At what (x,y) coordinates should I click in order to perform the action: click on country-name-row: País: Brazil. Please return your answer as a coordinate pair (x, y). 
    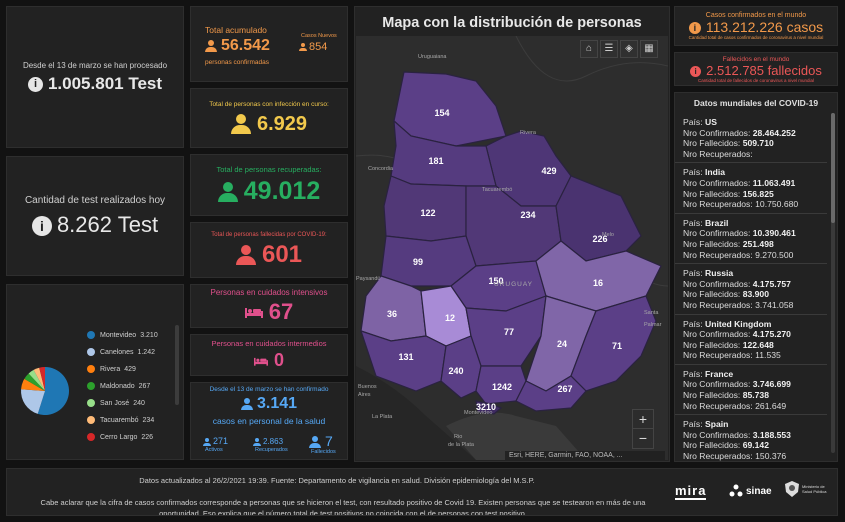
    Looking at the image, I should click on (752, 223).